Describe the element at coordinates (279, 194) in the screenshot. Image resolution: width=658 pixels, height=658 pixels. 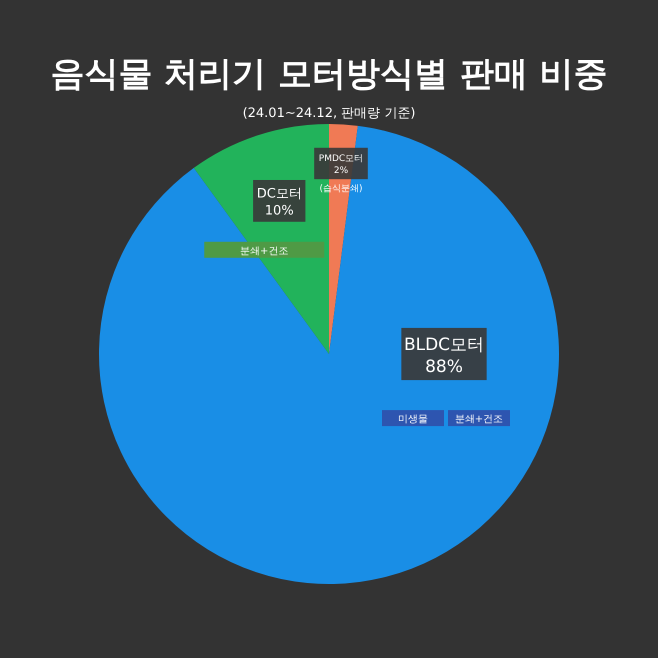
I see `slice-label: DC모터` at that location.